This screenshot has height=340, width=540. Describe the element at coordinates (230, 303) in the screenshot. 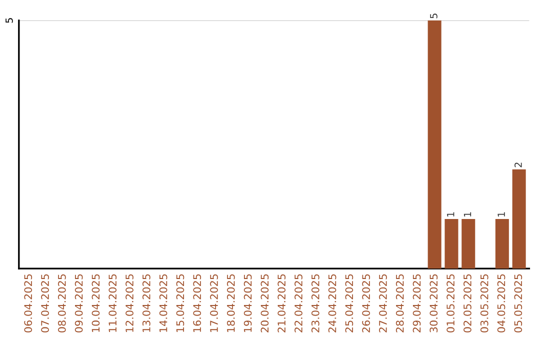

I see `x-tick-label: 18.04.2025` at that location.